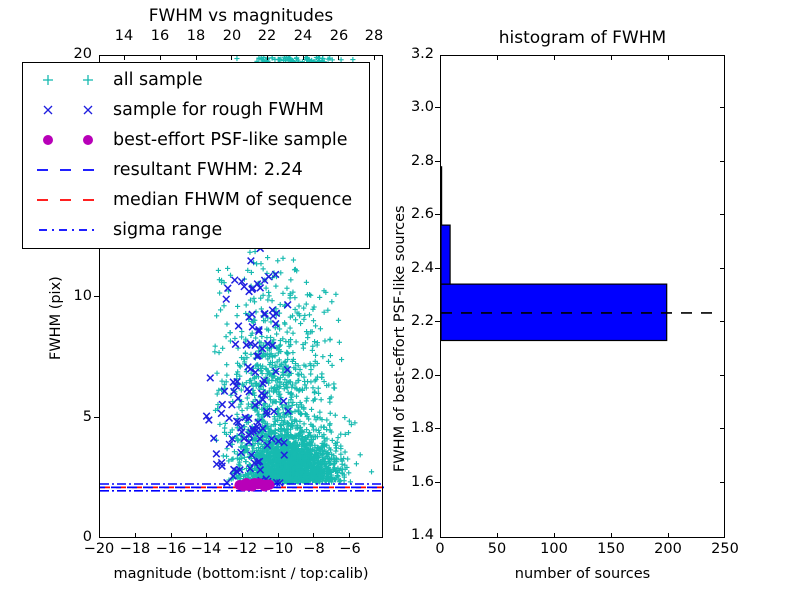 Image resolution: width=800 pixels, height=600 pixels. Describe the element at coordinates (196, 36) in the screenshot. I see `left-top-tick-2: 18` at that location.